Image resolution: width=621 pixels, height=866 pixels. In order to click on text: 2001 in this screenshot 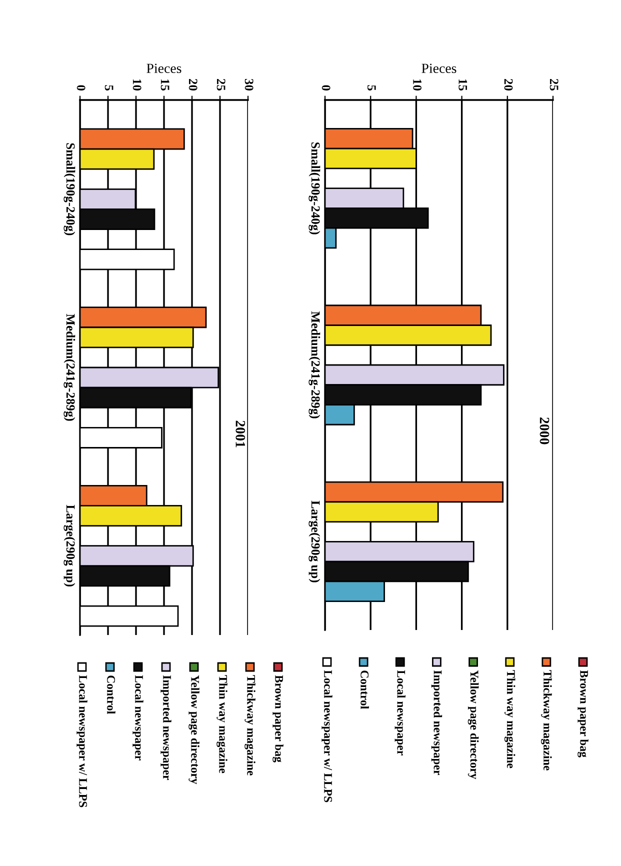, I will do `click(241, 434)`.